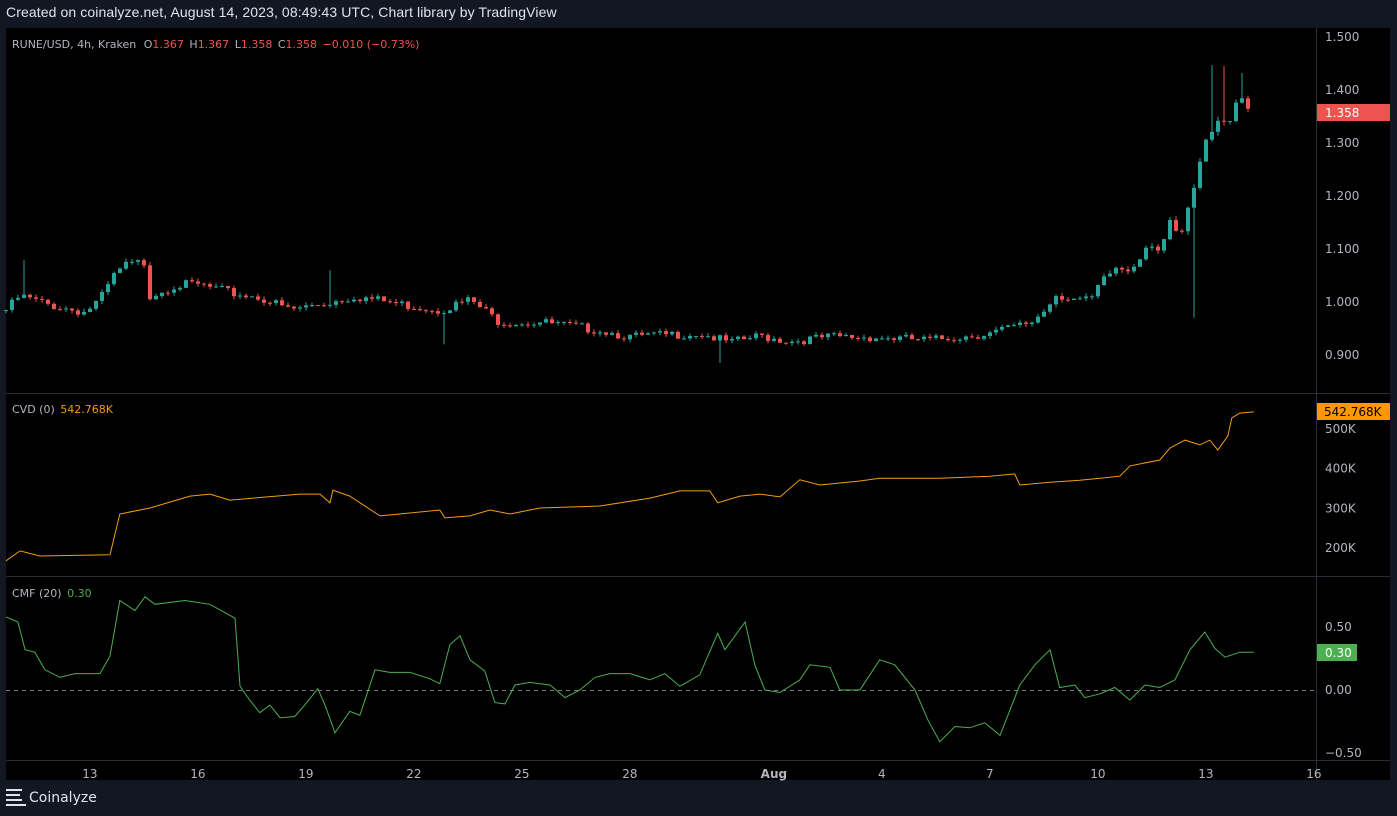  Describe the element at coordinates (701, 774) in the screenshot. I see `time-axis-ticks: 13 16 19 22 25 28 Aug 4 7 10 13 16` at that location.